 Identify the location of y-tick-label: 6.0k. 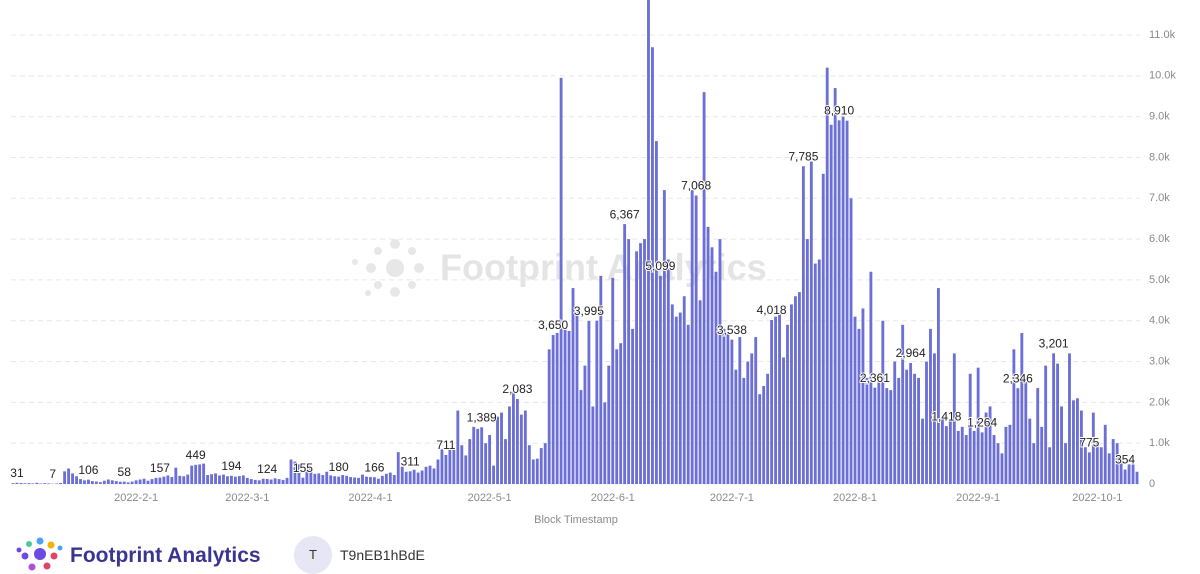
(1159, 239).